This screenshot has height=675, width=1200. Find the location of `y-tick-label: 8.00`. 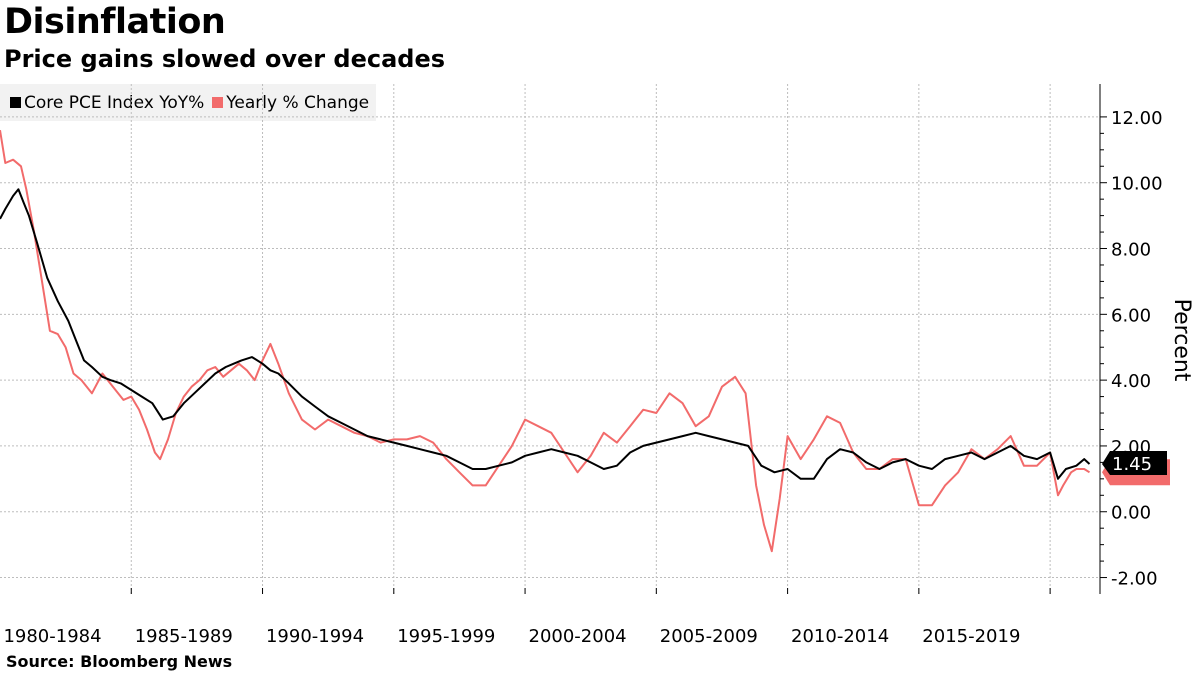

y-tick-label: 8.00 is located at coordinates (1131, 250).